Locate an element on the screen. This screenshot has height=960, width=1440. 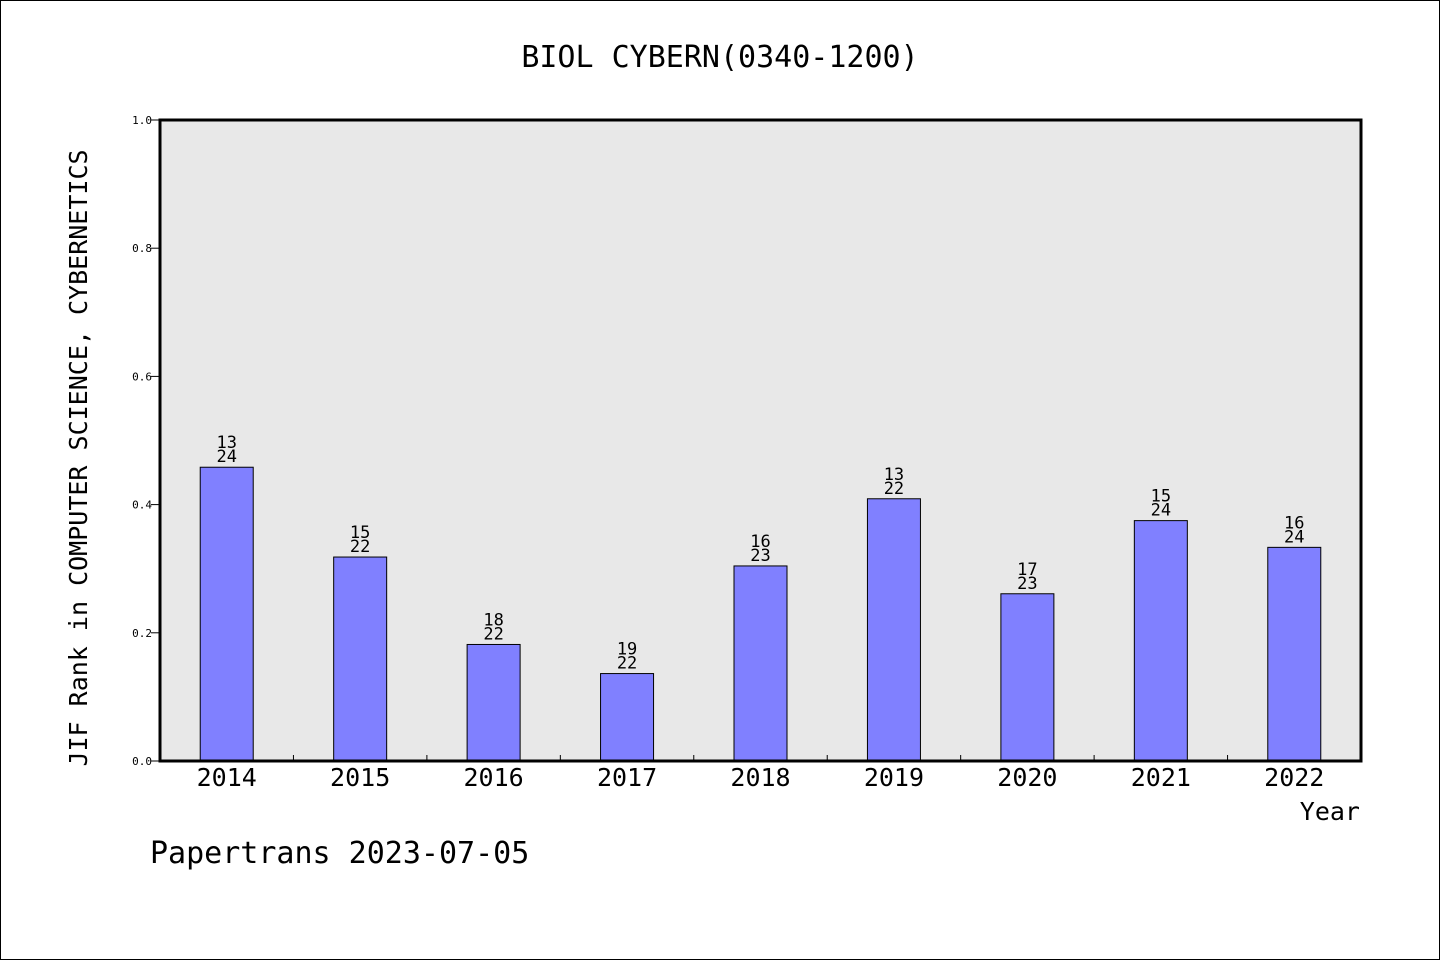
x-tick-label: 2017 is located at coordinates (627, 777).